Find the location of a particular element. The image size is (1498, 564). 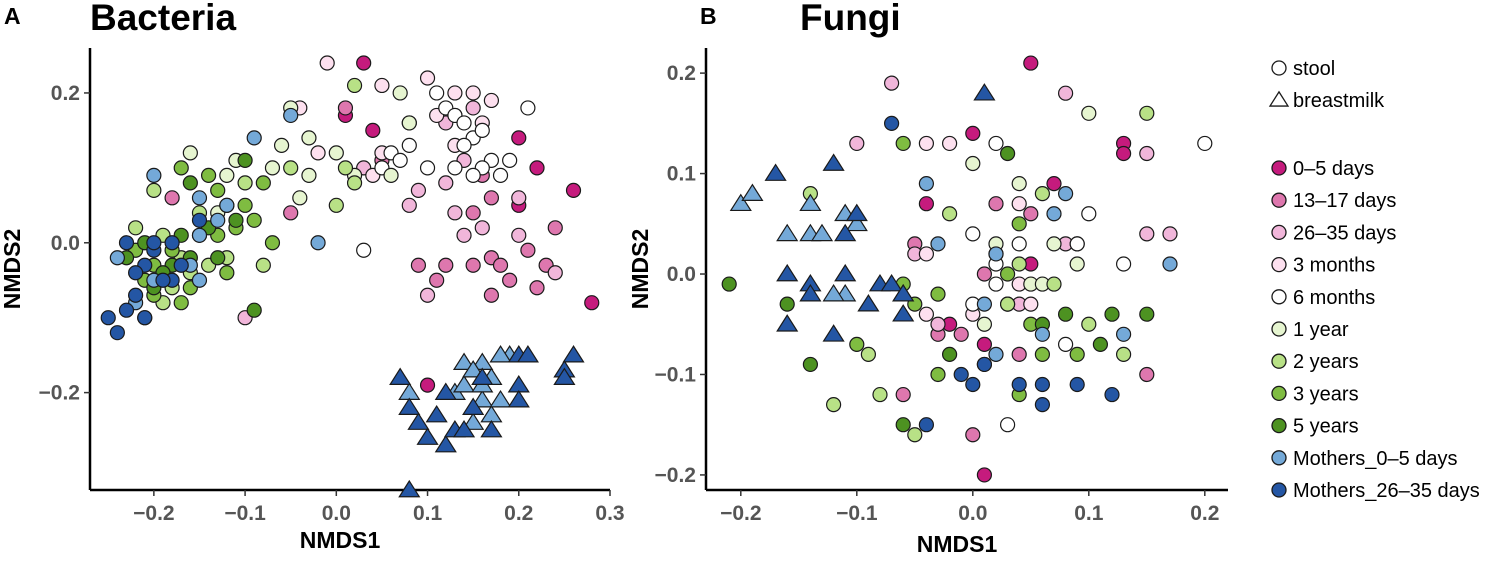

legend-group-label: 1 year is located at coordinates (1321, 330).